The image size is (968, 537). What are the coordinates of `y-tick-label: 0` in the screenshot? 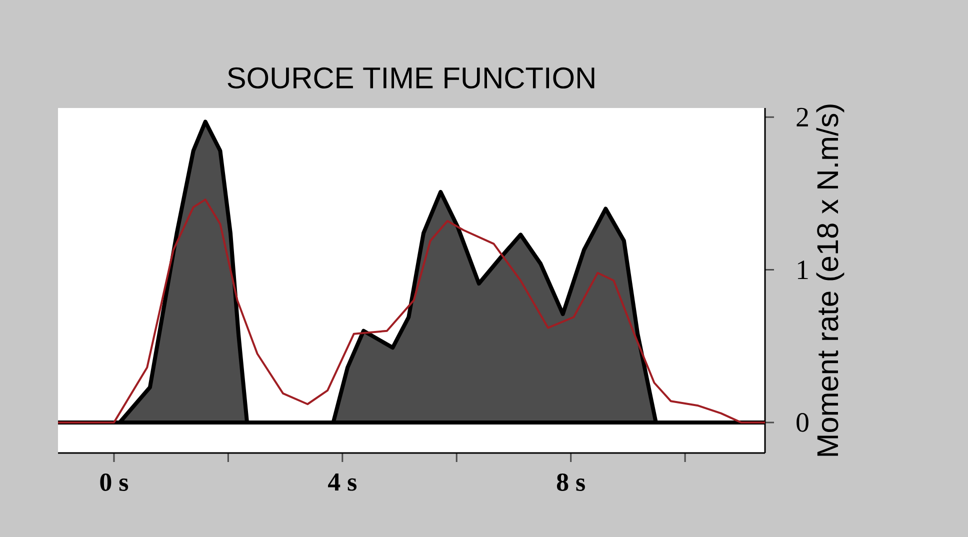 It's located at (802, 422).